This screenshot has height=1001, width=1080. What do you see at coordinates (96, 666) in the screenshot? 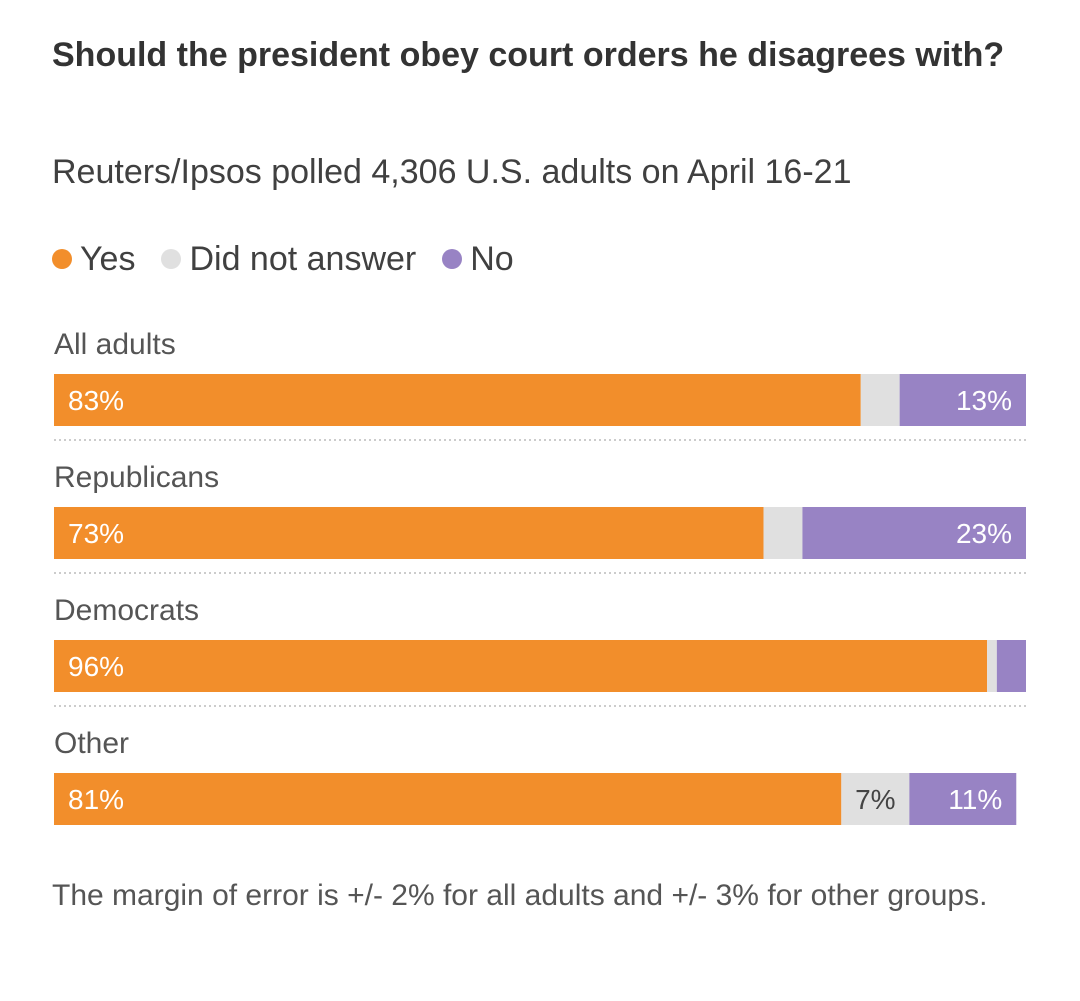
I see `data-label-democrats-yes: 96%` at bounding box center [96, 666].